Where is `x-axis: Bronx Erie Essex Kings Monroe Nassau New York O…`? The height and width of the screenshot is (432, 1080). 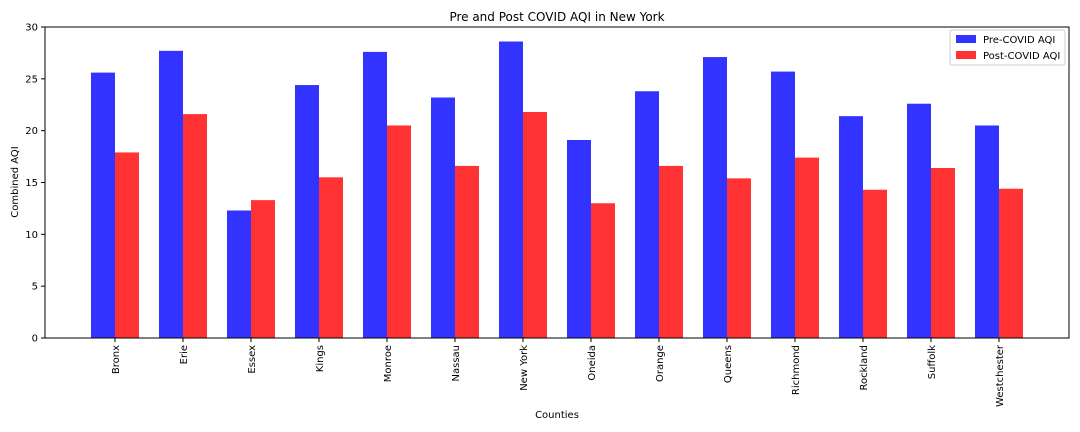 x-axis: Bronx Erie Essex Kings Monroe Nassau New York O… is located at coordinates (558, 372).